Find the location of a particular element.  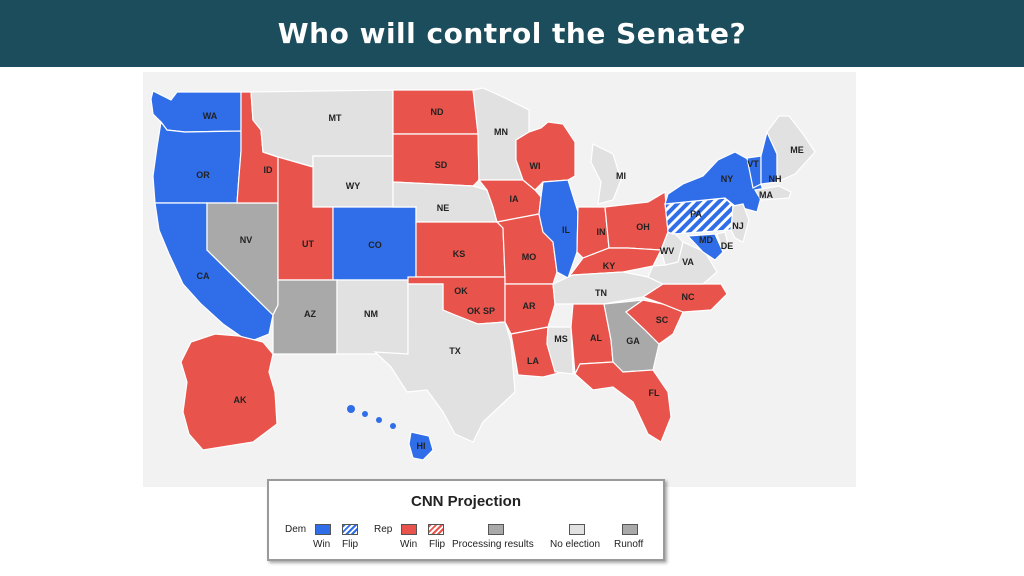

state-label-md: MD is located at coordinates (706, 240).